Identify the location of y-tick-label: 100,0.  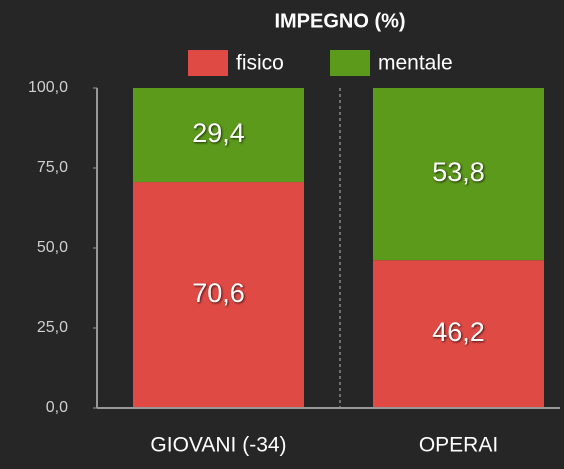
(48, 87).